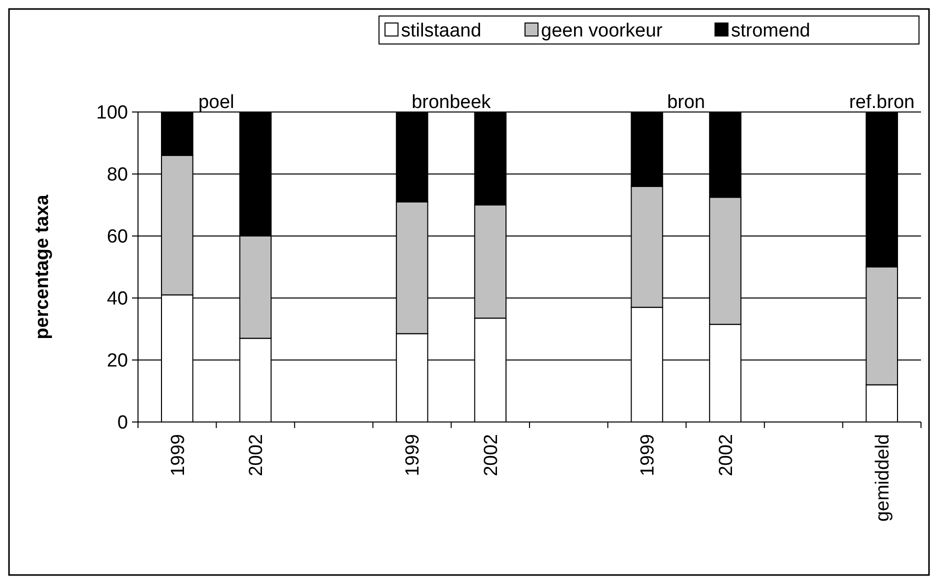  Describe the element at coordinates (686, 102) in the screenshot. I see `annotation: bron` at that location.